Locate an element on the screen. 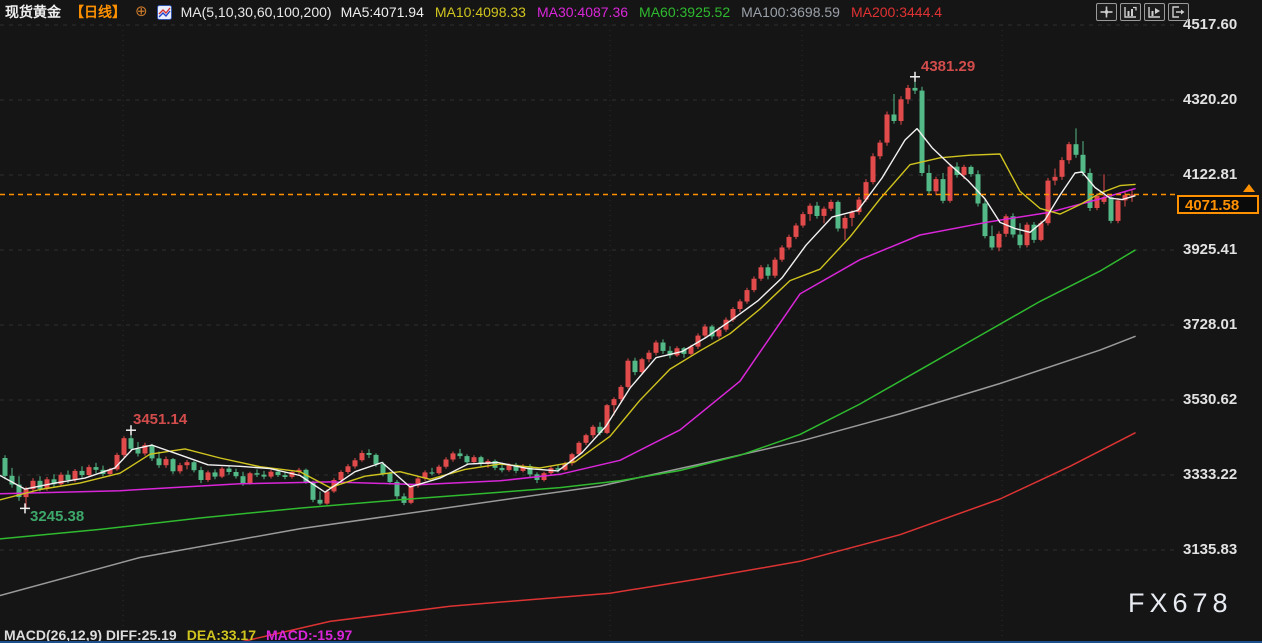  toolbar is located at coordinates (1142, 12).